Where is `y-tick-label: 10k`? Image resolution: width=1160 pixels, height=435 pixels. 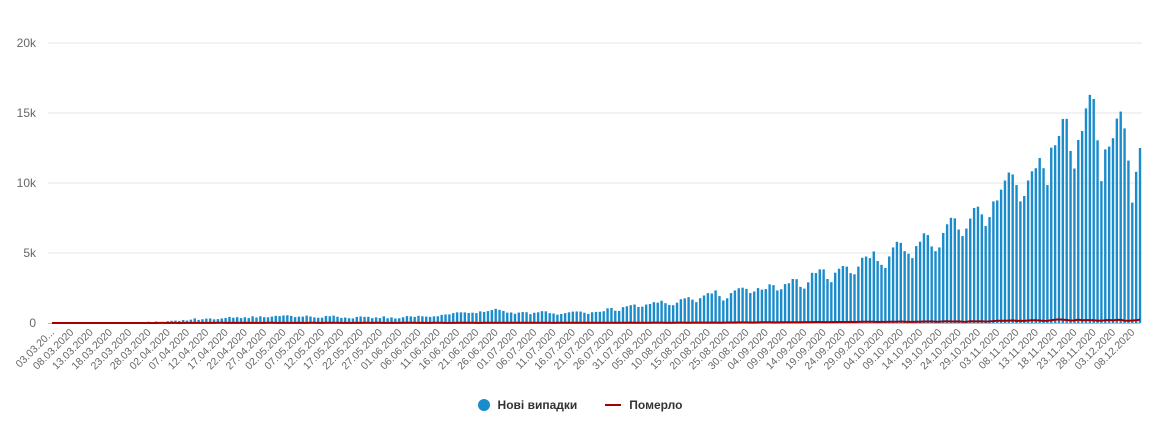 y-tick-label: 10k is located at coordinates (27, 183).